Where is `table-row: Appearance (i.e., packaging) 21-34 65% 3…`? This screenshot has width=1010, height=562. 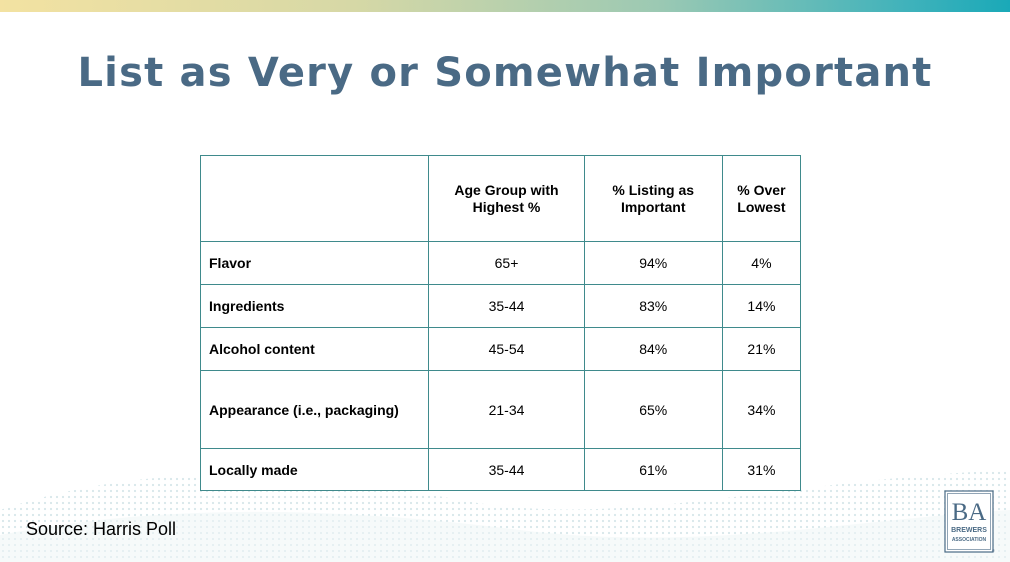
table-row: Appearance (i.e., packaging) 21-34 65% 3… is located at coordinates (500, 409).